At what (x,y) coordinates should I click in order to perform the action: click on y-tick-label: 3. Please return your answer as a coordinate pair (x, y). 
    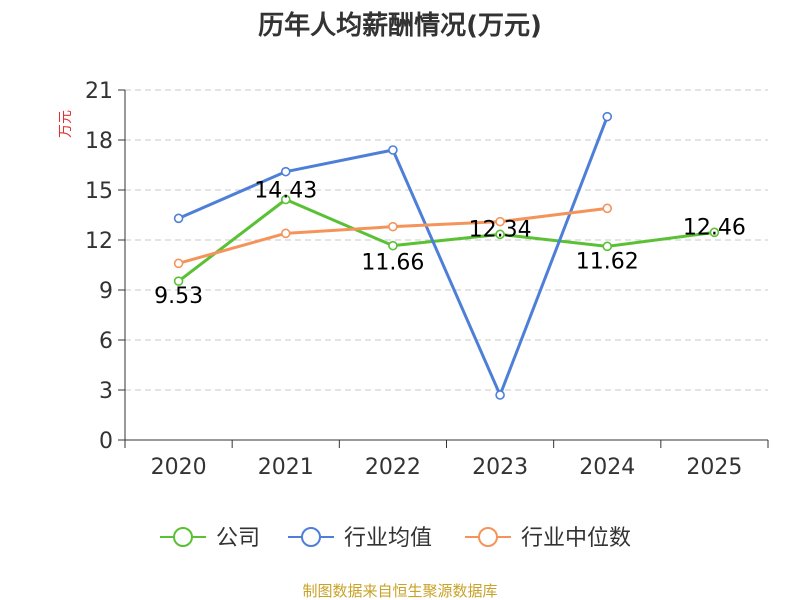
    Looking at the image, I should click on (106, 391).